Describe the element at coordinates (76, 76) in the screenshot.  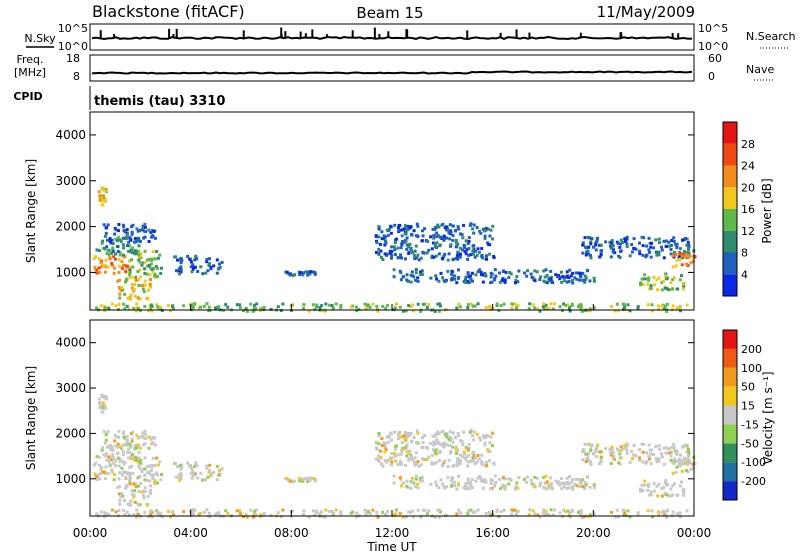
I see `freq-tick-8: 8` at that location.